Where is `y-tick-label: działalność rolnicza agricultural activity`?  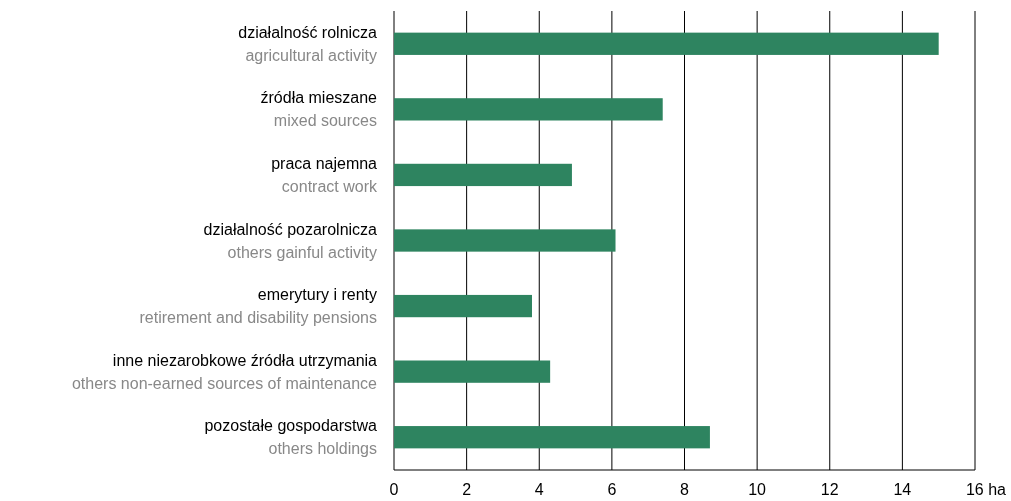 y-tick-label: działalność rolnicza agricultural activity is located at coordinates (308, 43).